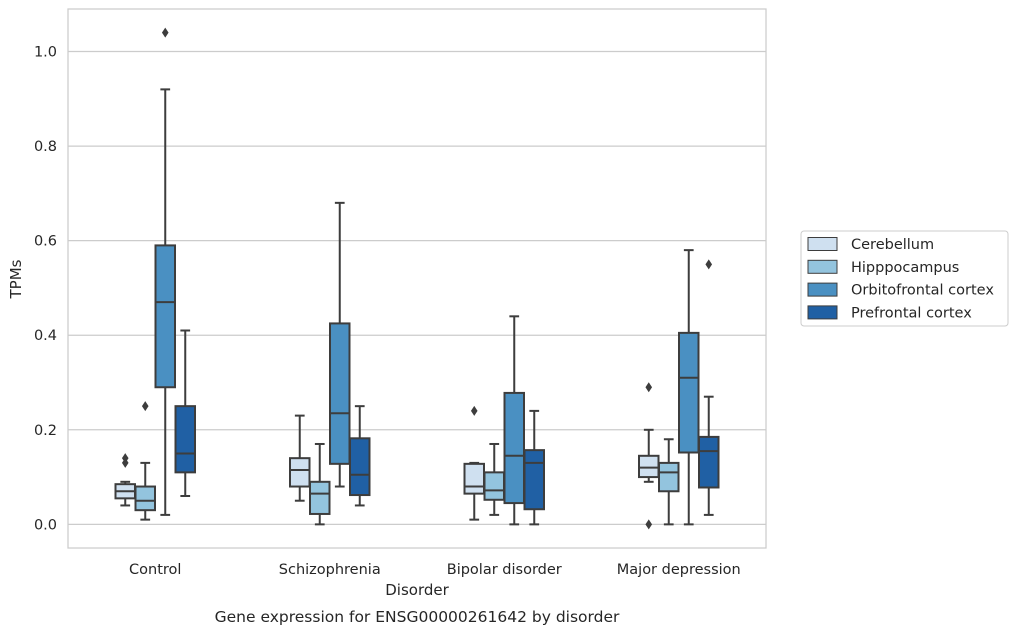  I want to click on x-tick-label: Schizophrenia, so click(330, 570).